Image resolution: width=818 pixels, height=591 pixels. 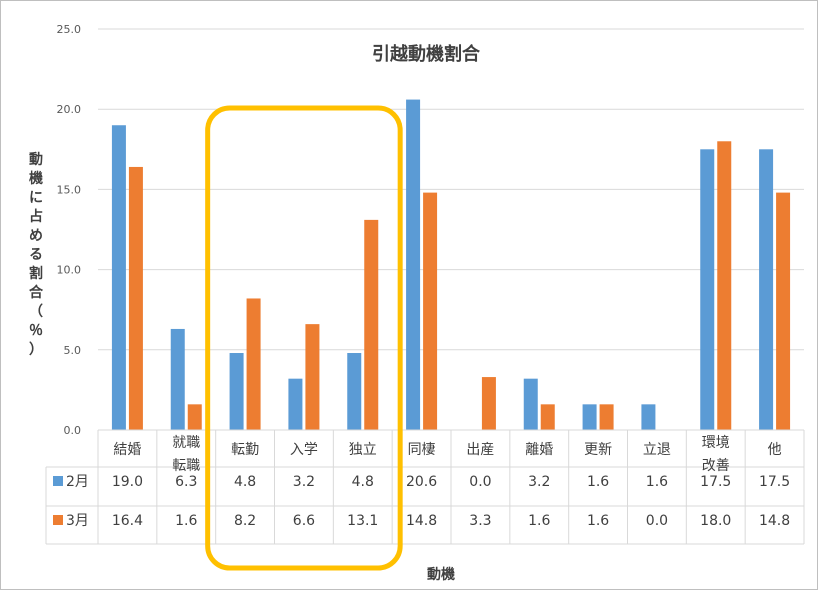 I want to click on legend-label: 3月, so click(x=77, y=521).